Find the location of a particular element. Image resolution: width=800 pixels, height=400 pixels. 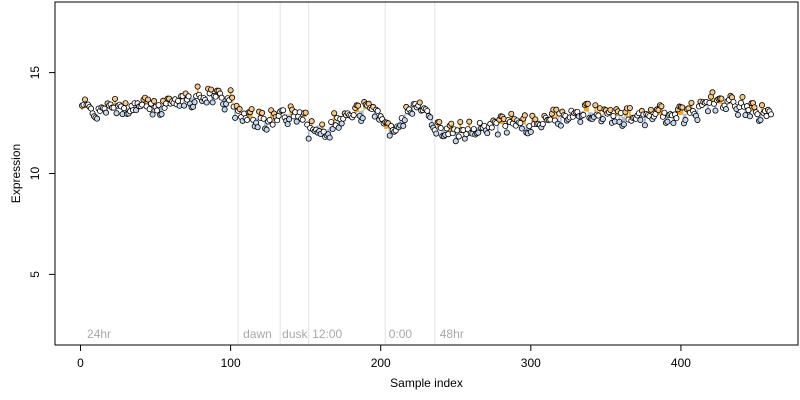

x-tick-label: 300 is located at coordinates (531, 363).